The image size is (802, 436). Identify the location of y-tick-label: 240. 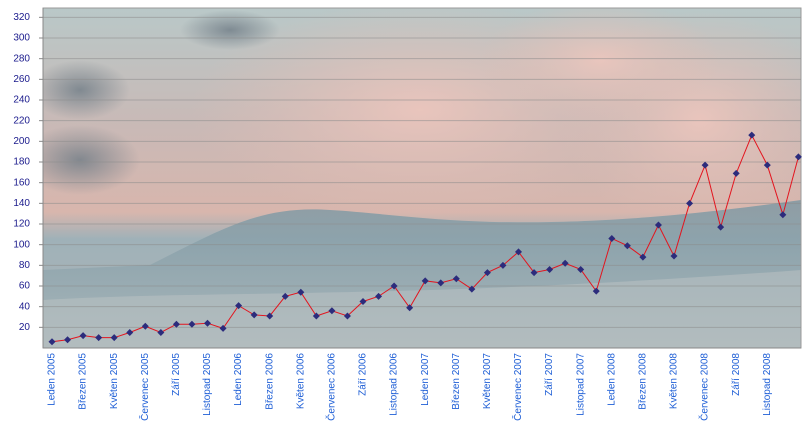
(21, 100).